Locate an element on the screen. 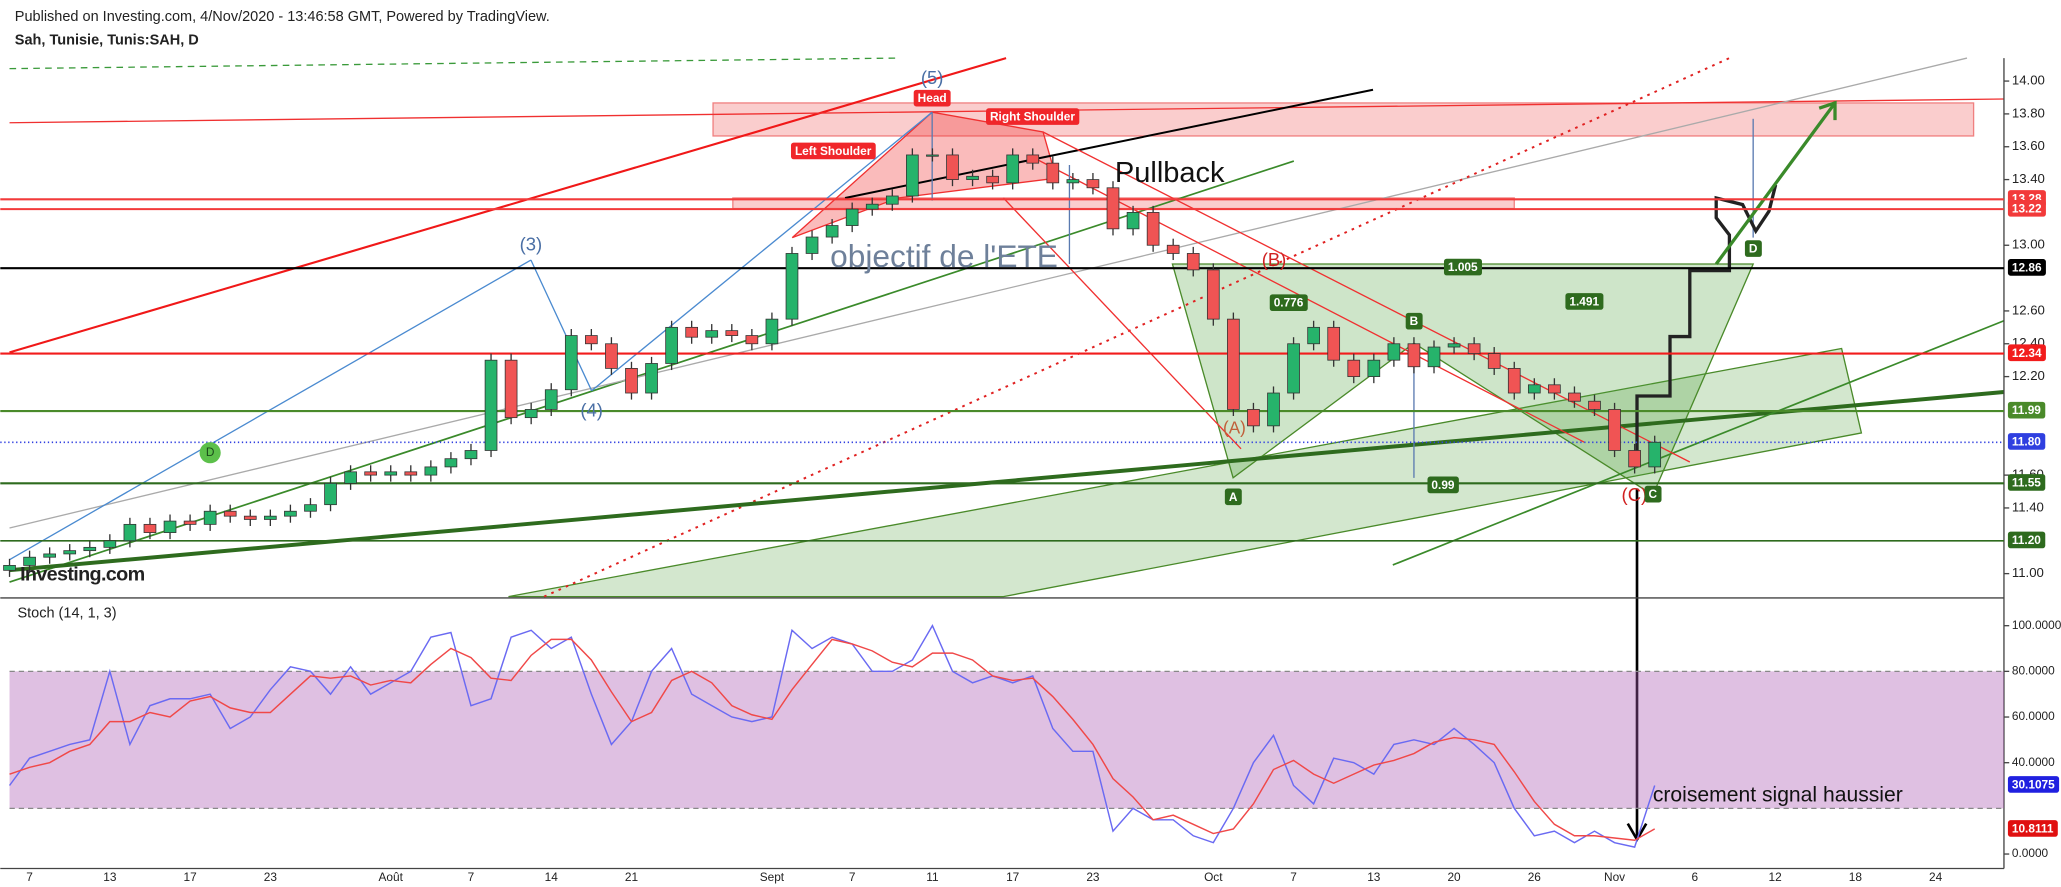  annotation: A is located at coordinates (1233, 497).